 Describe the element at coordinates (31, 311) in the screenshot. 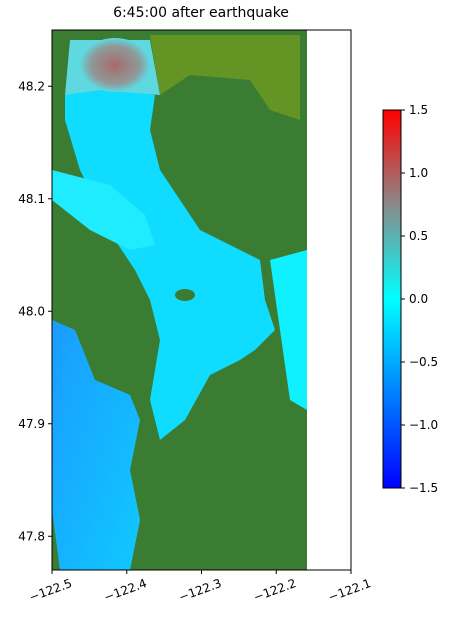

I see `y-tick-label: 48.0` at that location.